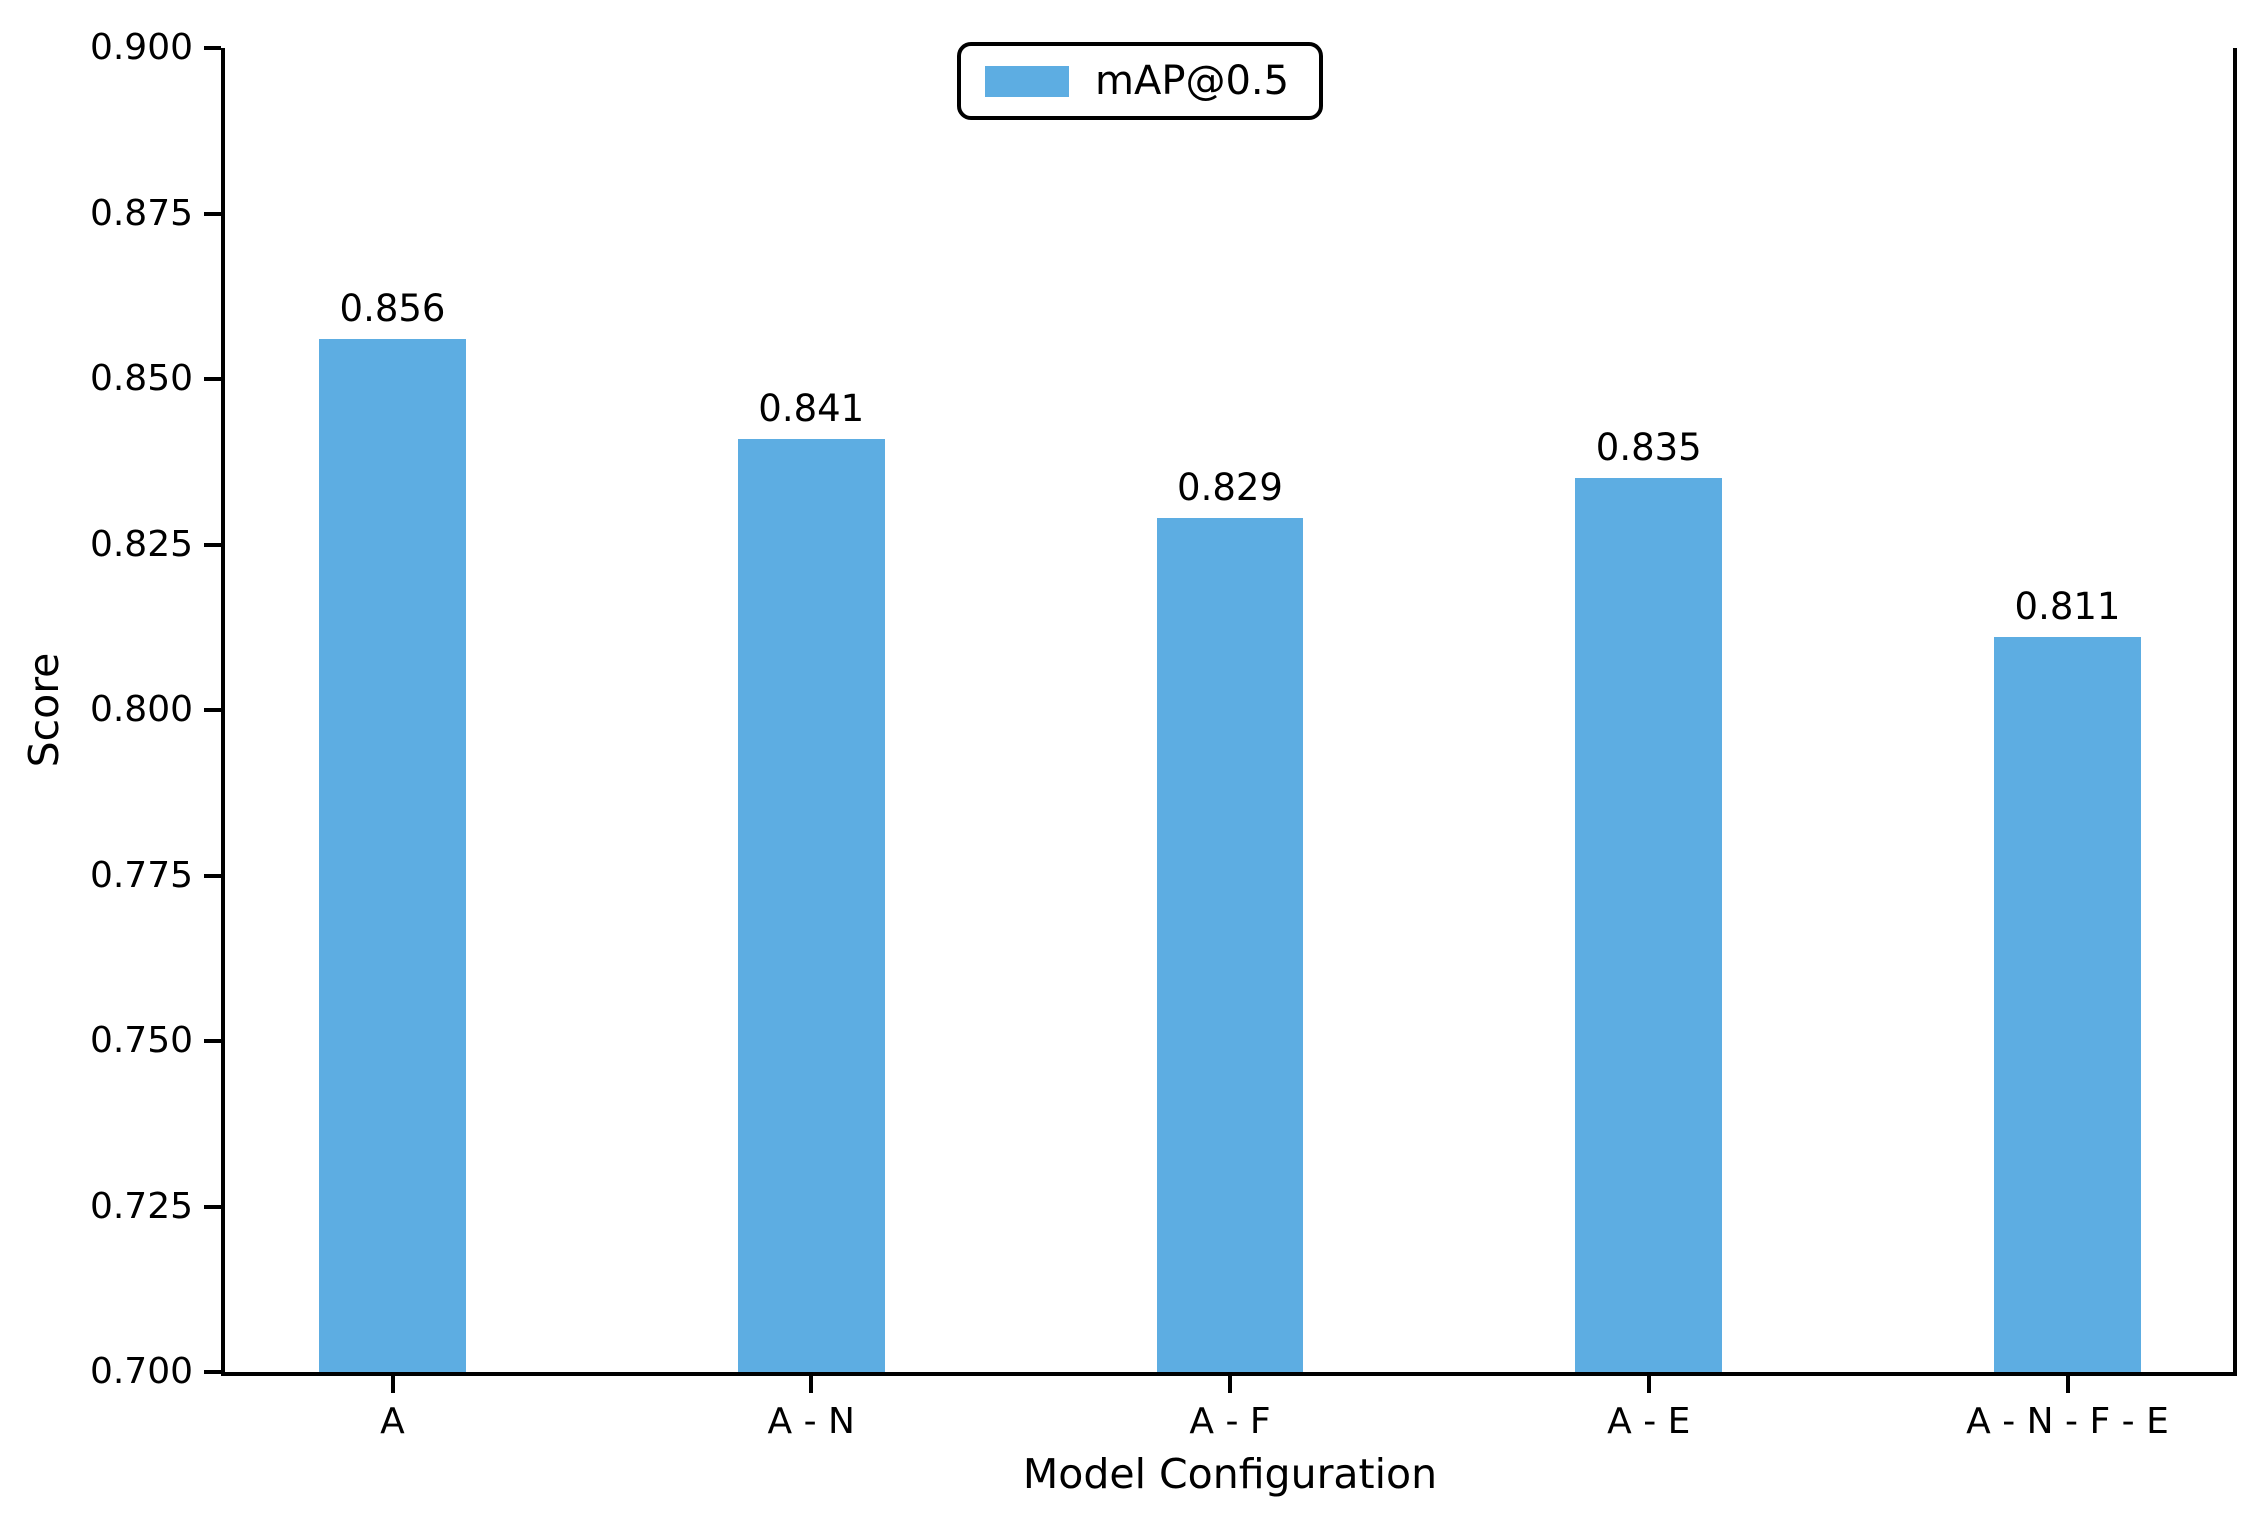 This screenshot has width=2259, height=1520. What do you see at coordinates (1230, 945) in the screenshot?
I see `bar-A-F` at bounding box center [1230, 945].